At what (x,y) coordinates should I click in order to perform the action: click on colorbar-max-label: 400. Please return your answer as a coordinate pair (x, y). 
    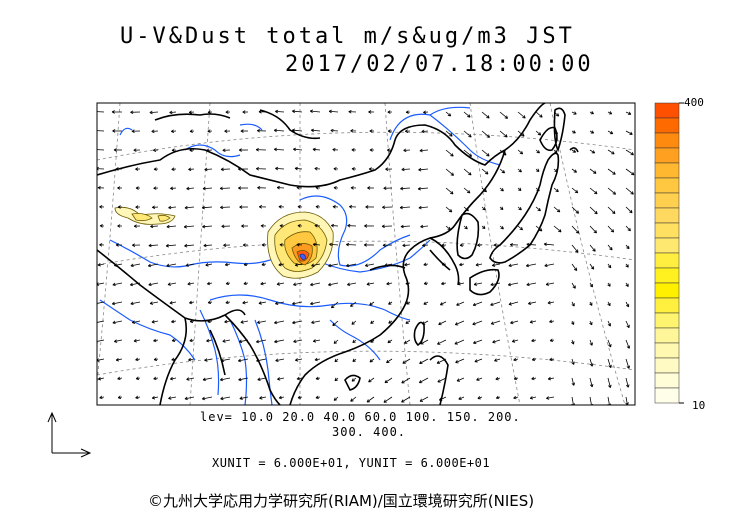
    Looking at the image, I should click on (694, 102).